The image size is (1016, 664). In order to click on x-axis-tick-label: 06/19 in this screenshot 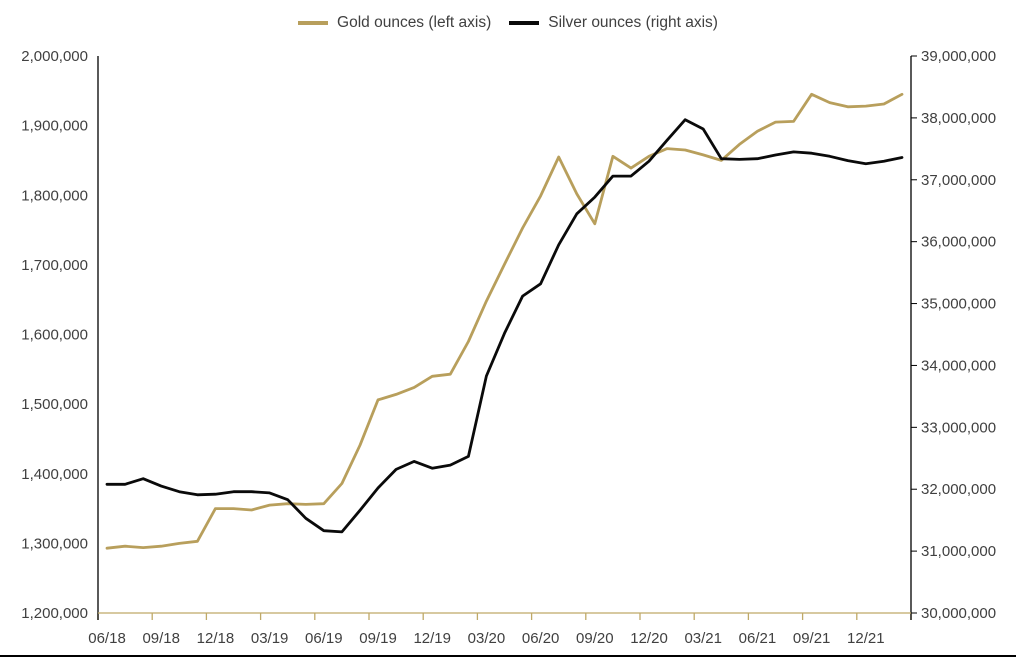, I will do `click(324, 638)`.